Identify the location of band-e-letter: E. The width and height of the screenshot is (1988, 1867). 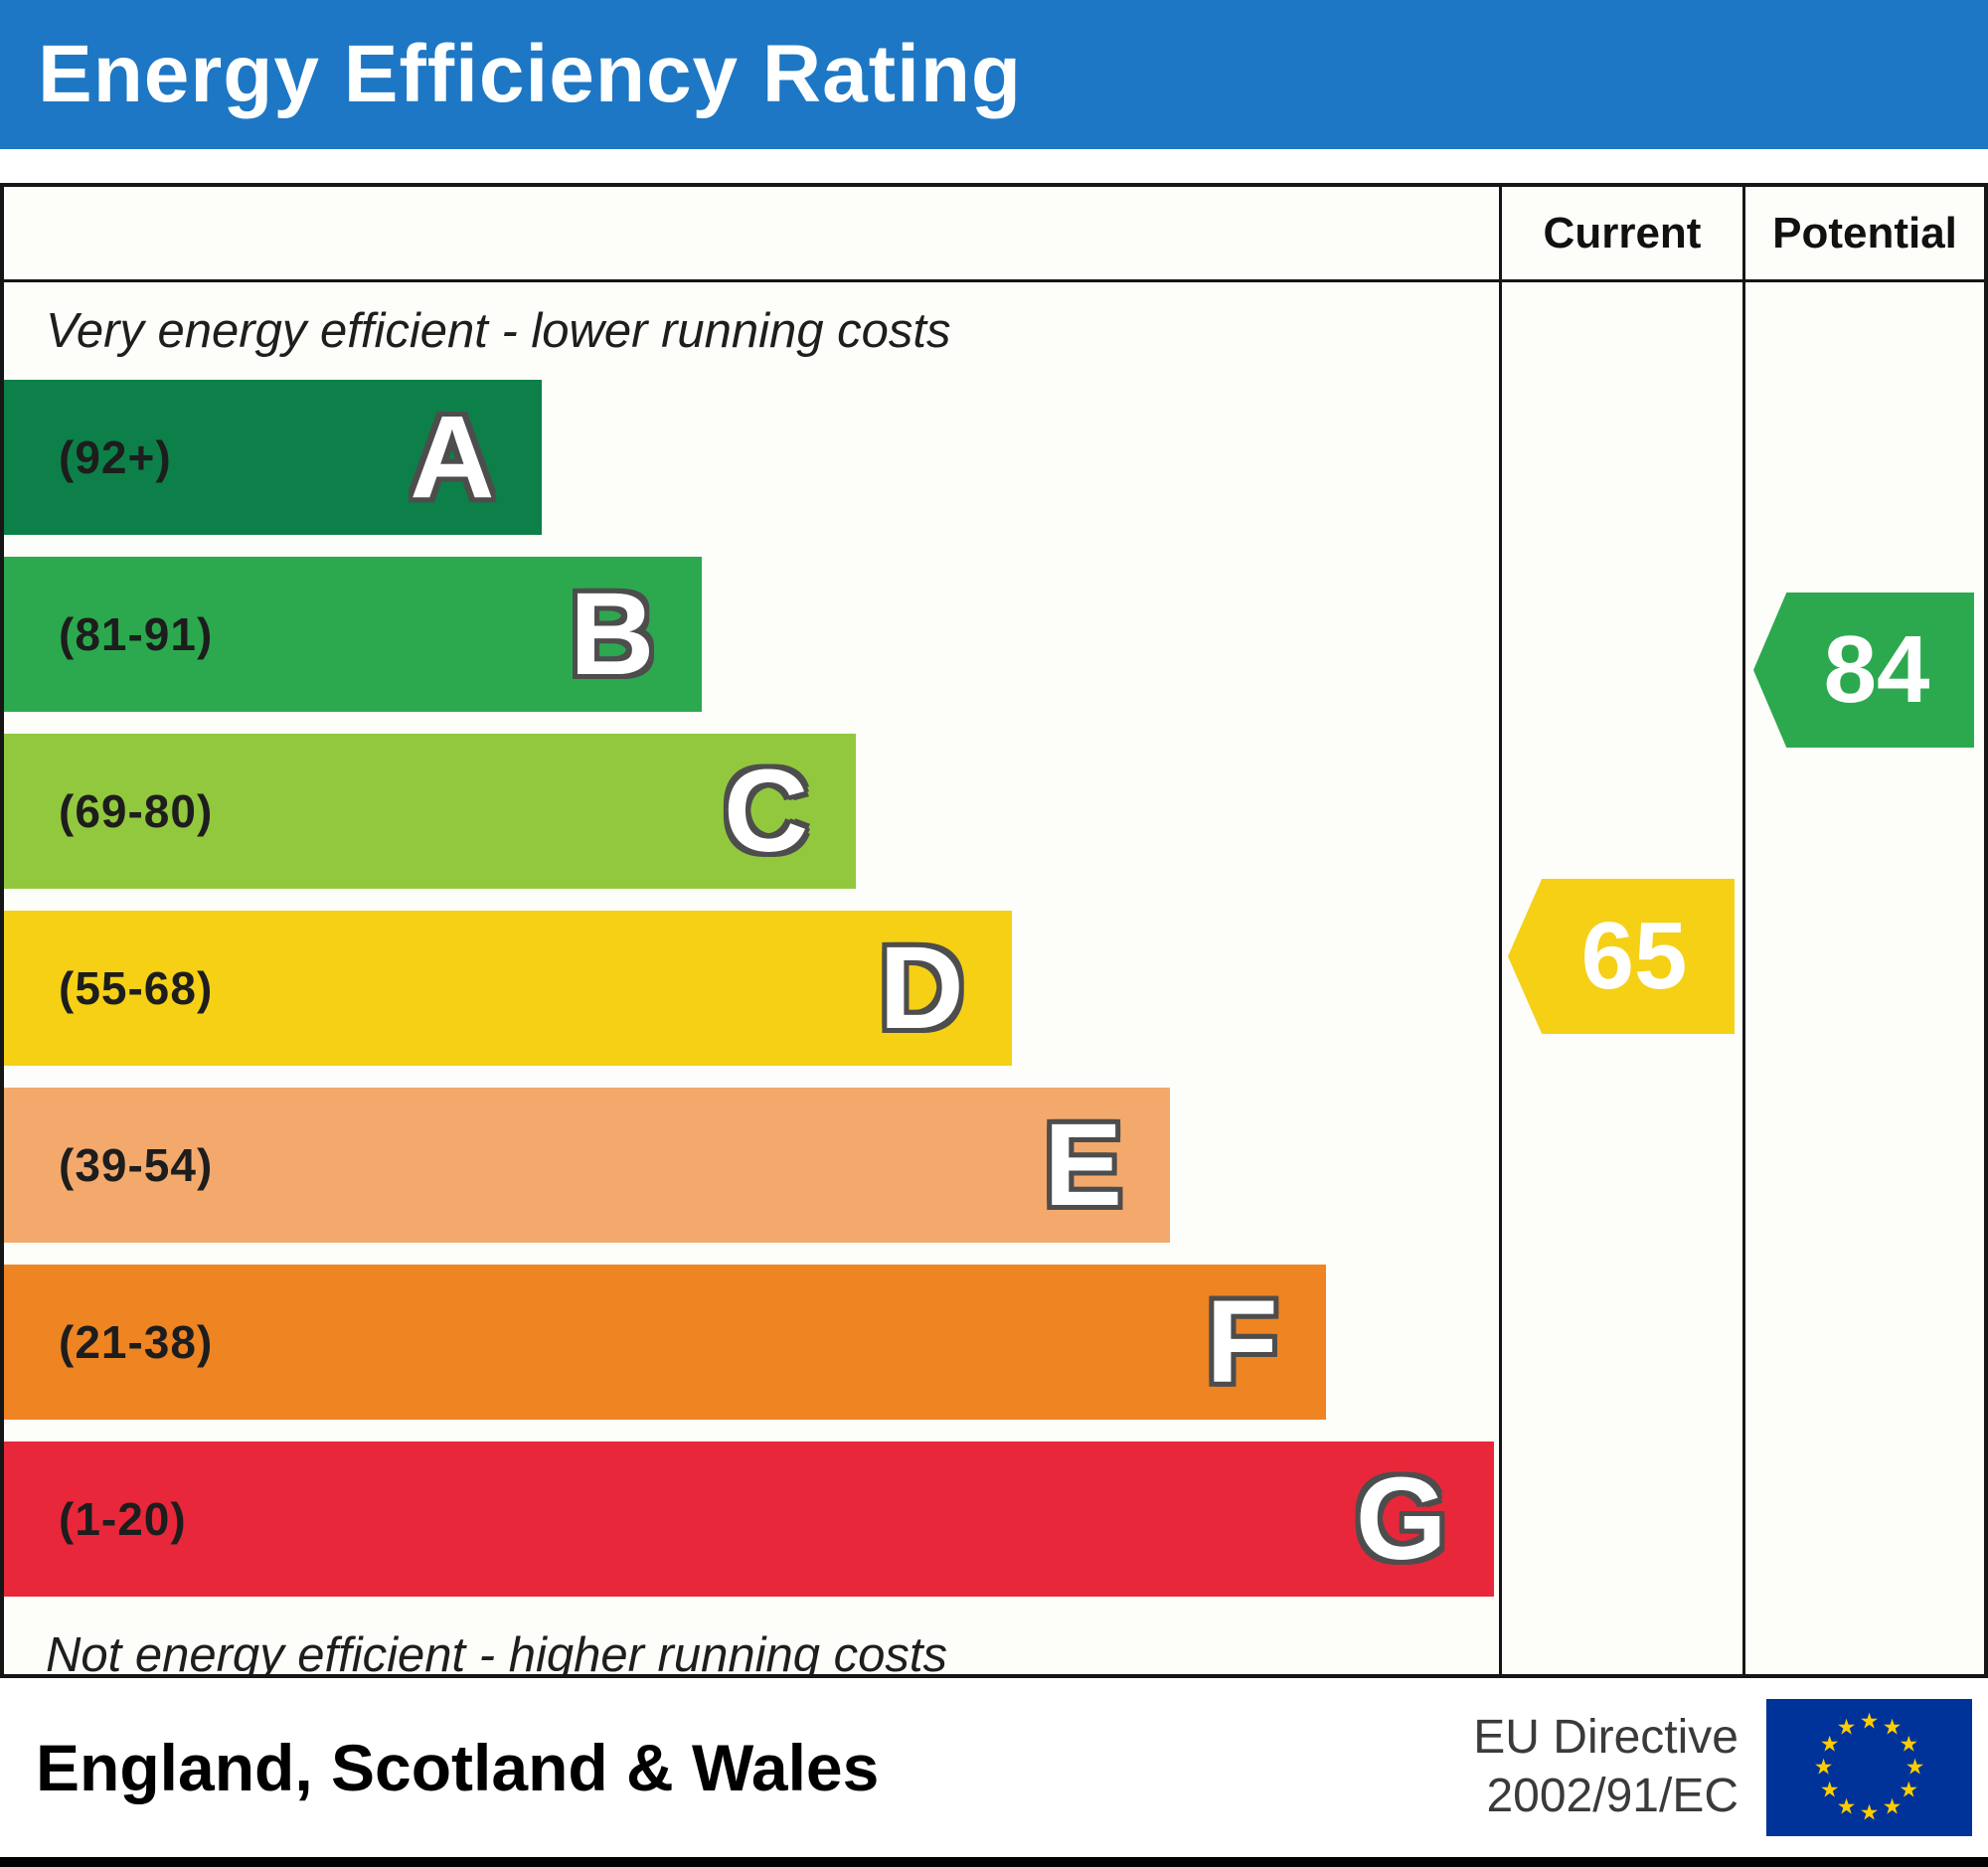
(1083, 1165).